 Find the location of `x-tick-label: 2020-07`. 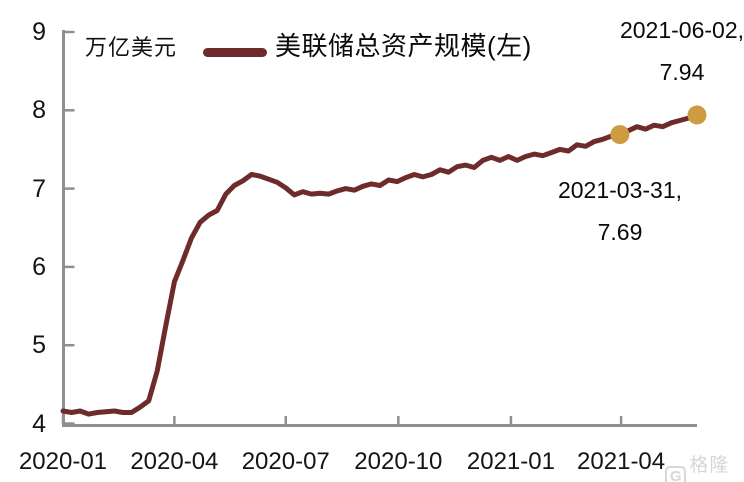

x-tick-label: 2020-07 is located at coordinates (285, 461).